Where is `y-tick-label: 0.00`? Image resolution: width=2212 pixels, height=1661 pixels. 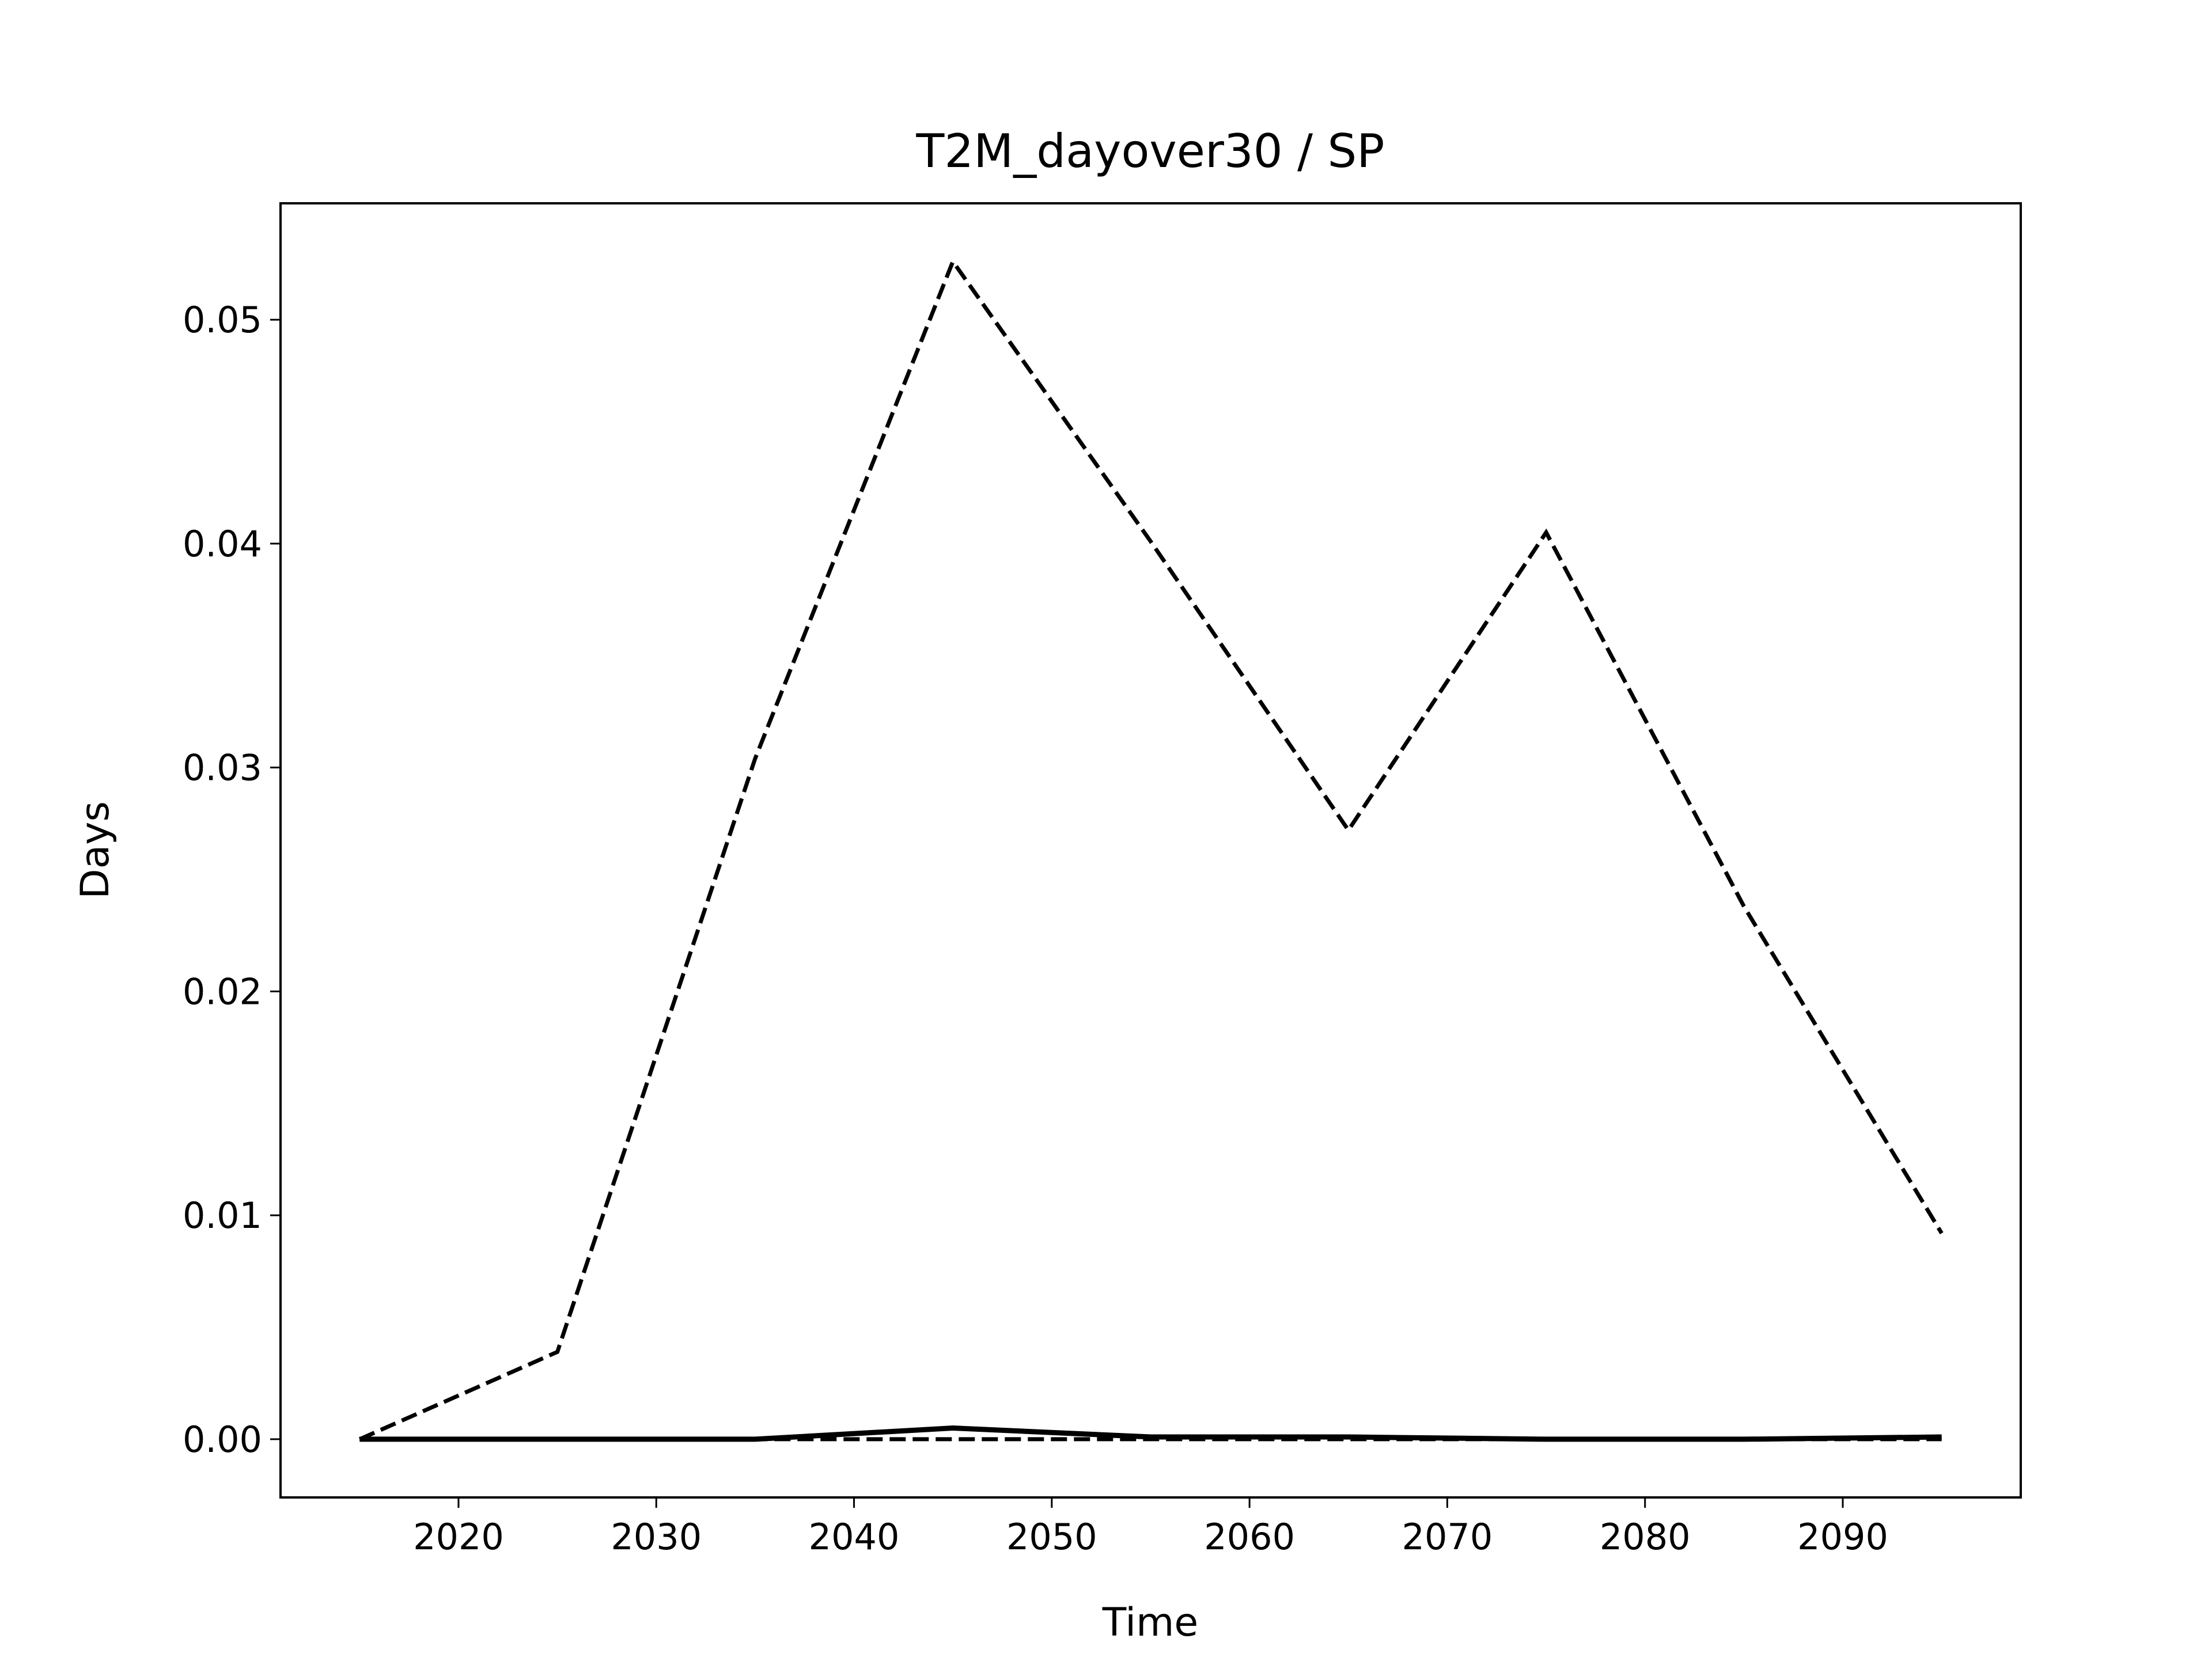
y-tick-label: 0.00 is located at coordinates (222, 1440).